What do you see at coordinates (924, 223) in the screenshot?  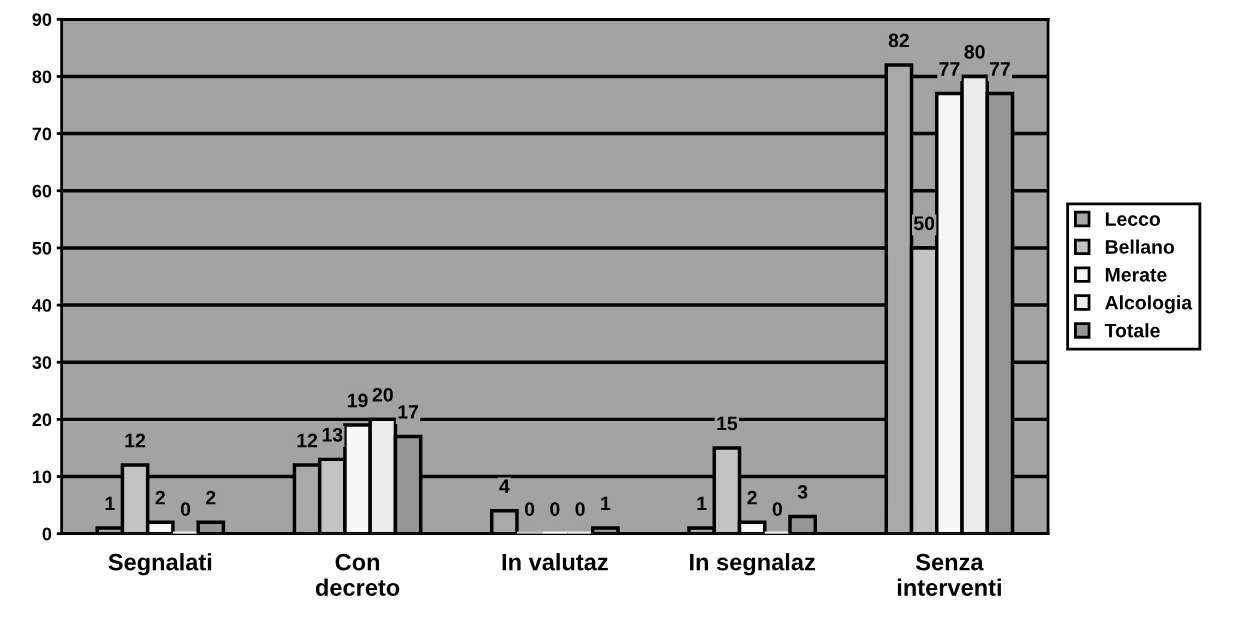 I see `data-label: 50` at bounding box center [924, 223].